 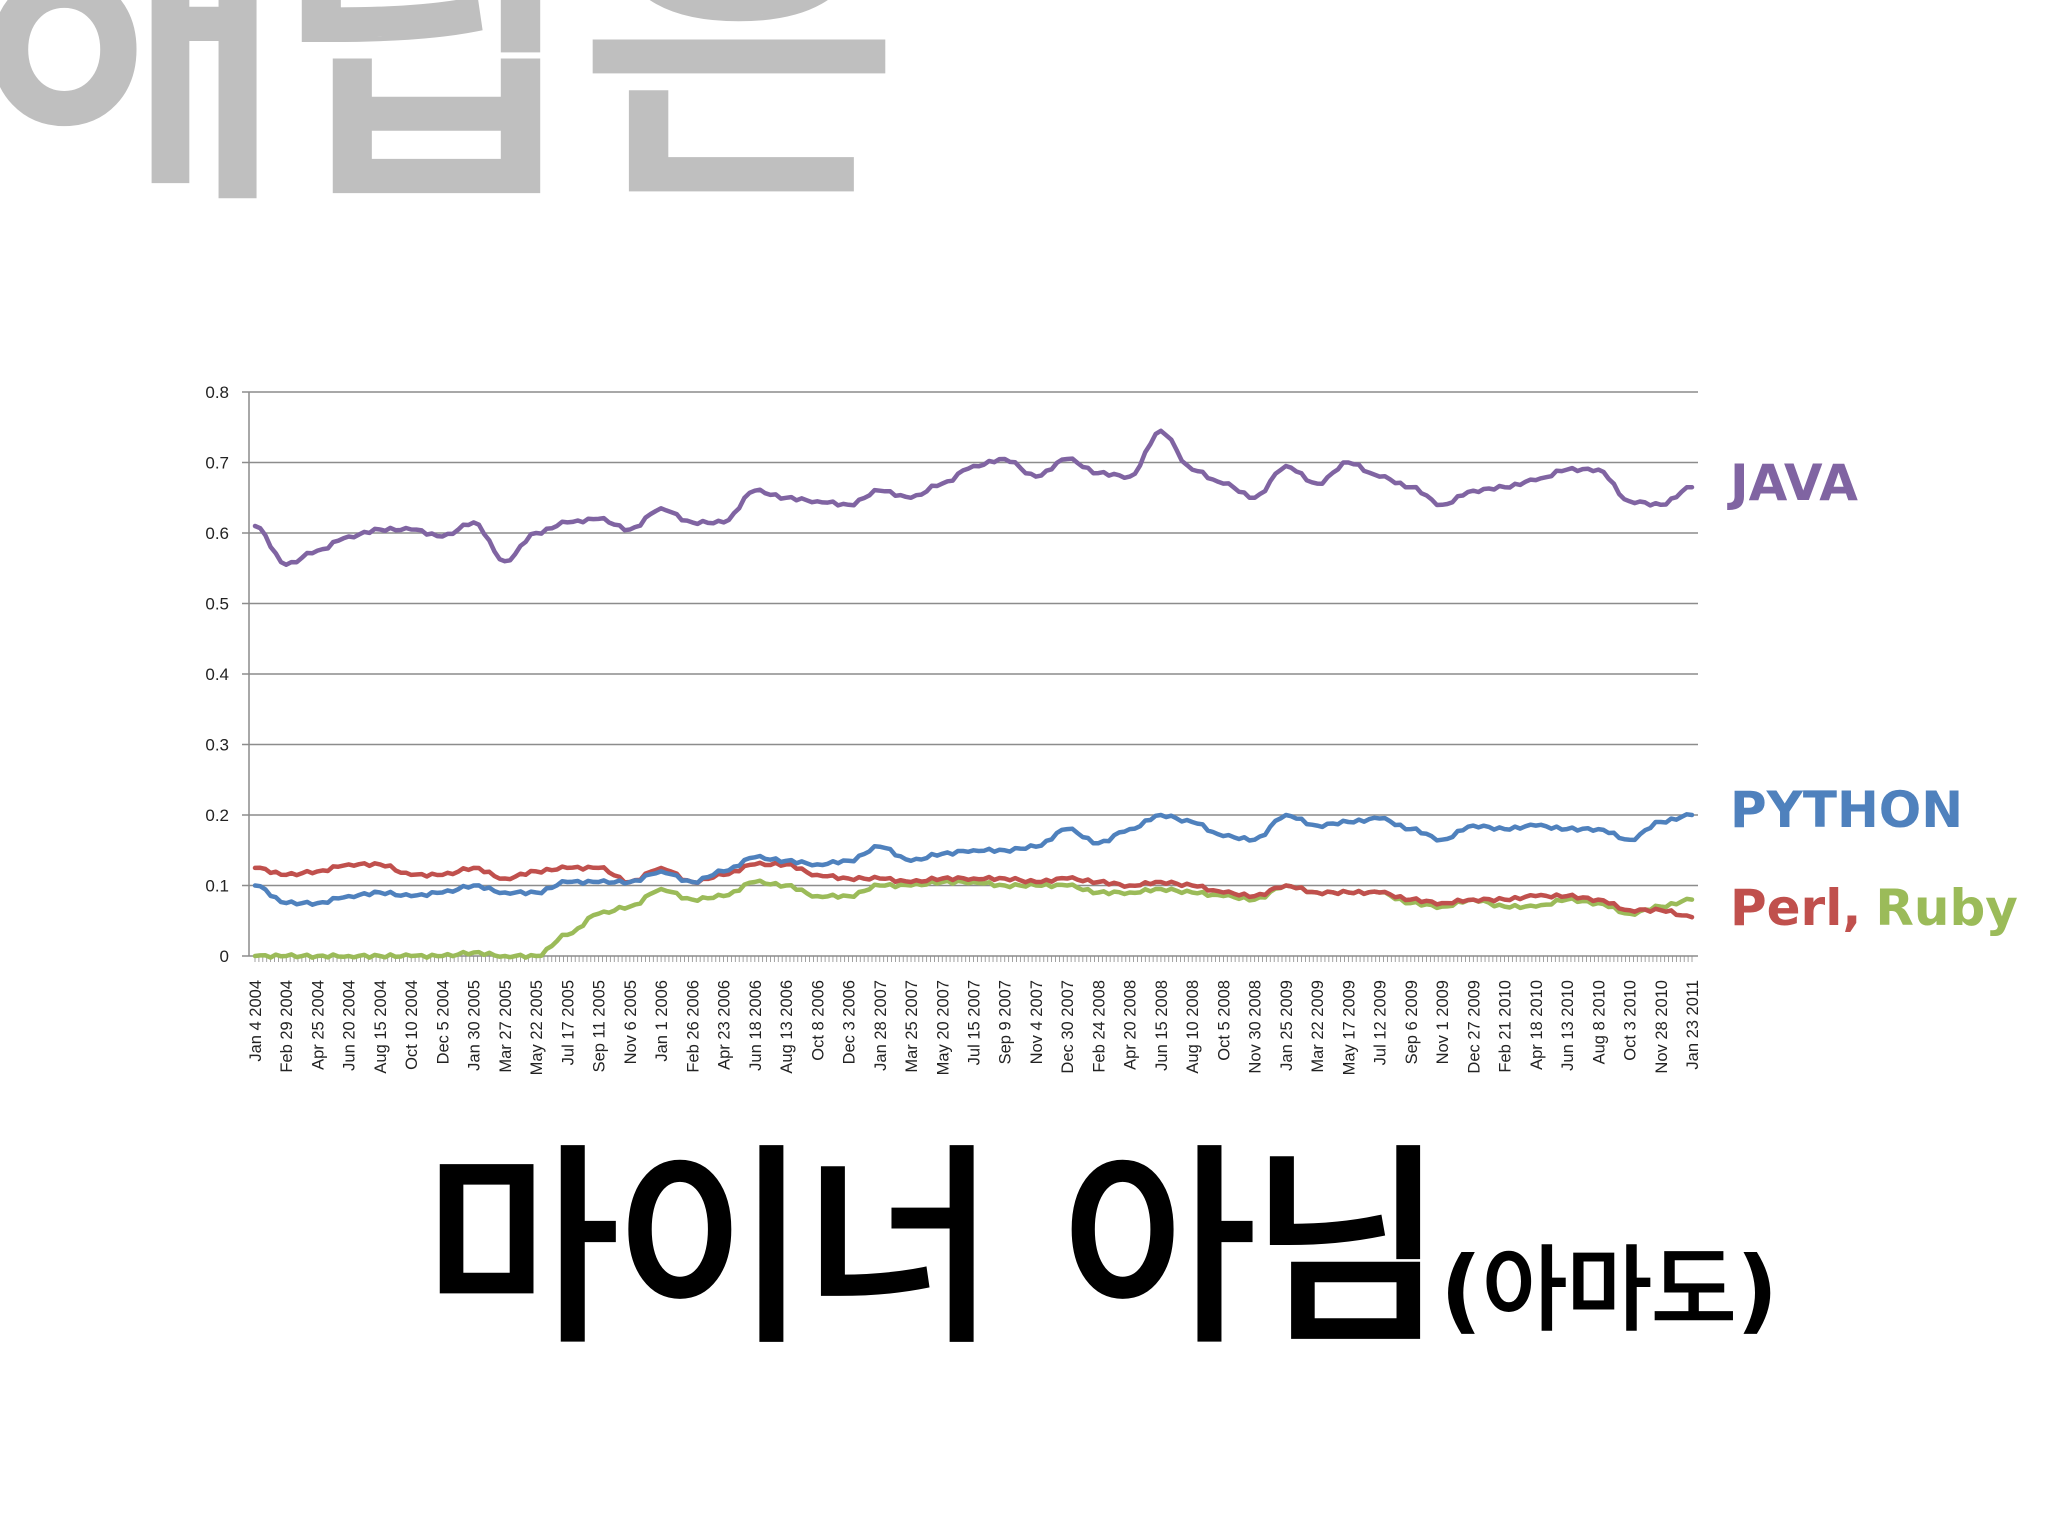 I want to click on x-tick-label: May 20 2007, so click(x=943, y=1027).